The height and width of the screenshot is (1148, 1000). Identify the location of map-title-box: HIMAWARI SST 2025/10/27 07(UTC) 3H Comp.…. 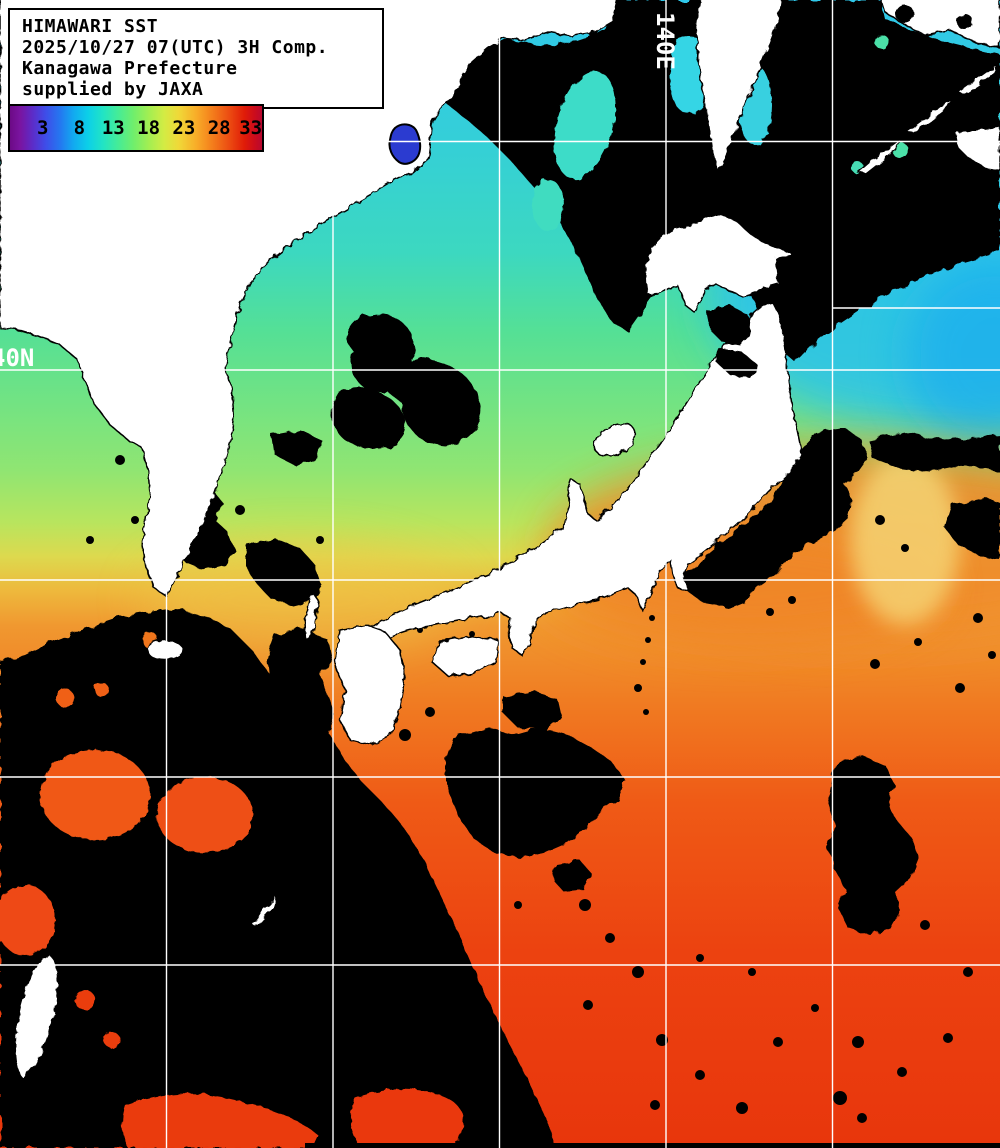
(196, 58).